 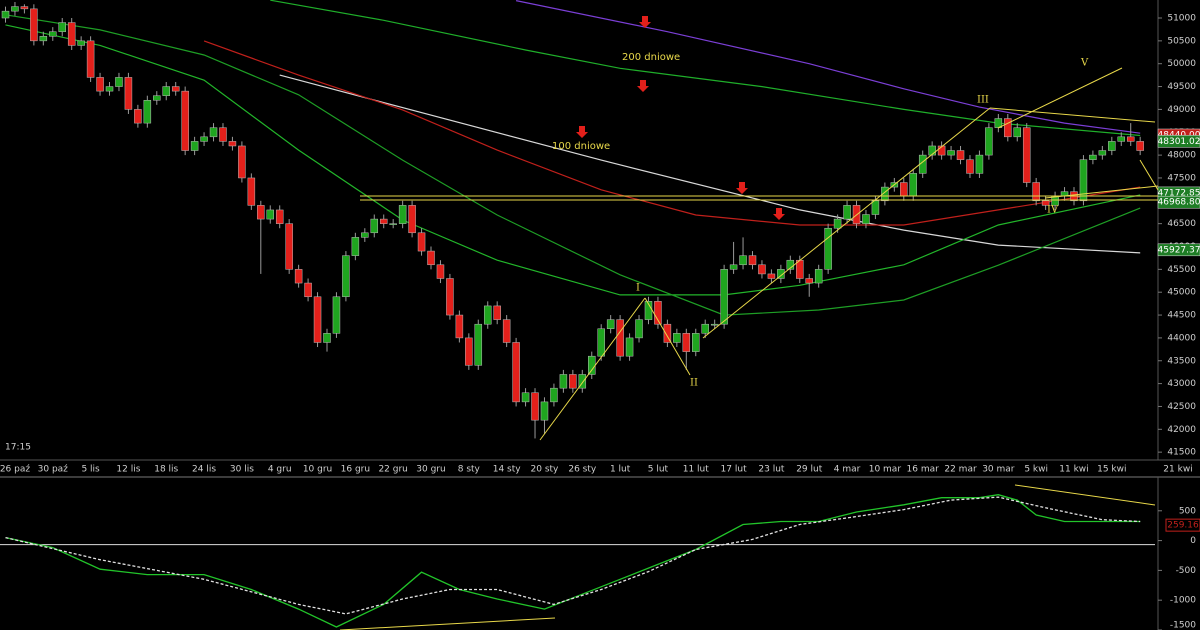 What do you see at coordinates (998, 470) in the screenshot?
I see `x-tick-label: 30 mar` at bounding box center [998, 470].